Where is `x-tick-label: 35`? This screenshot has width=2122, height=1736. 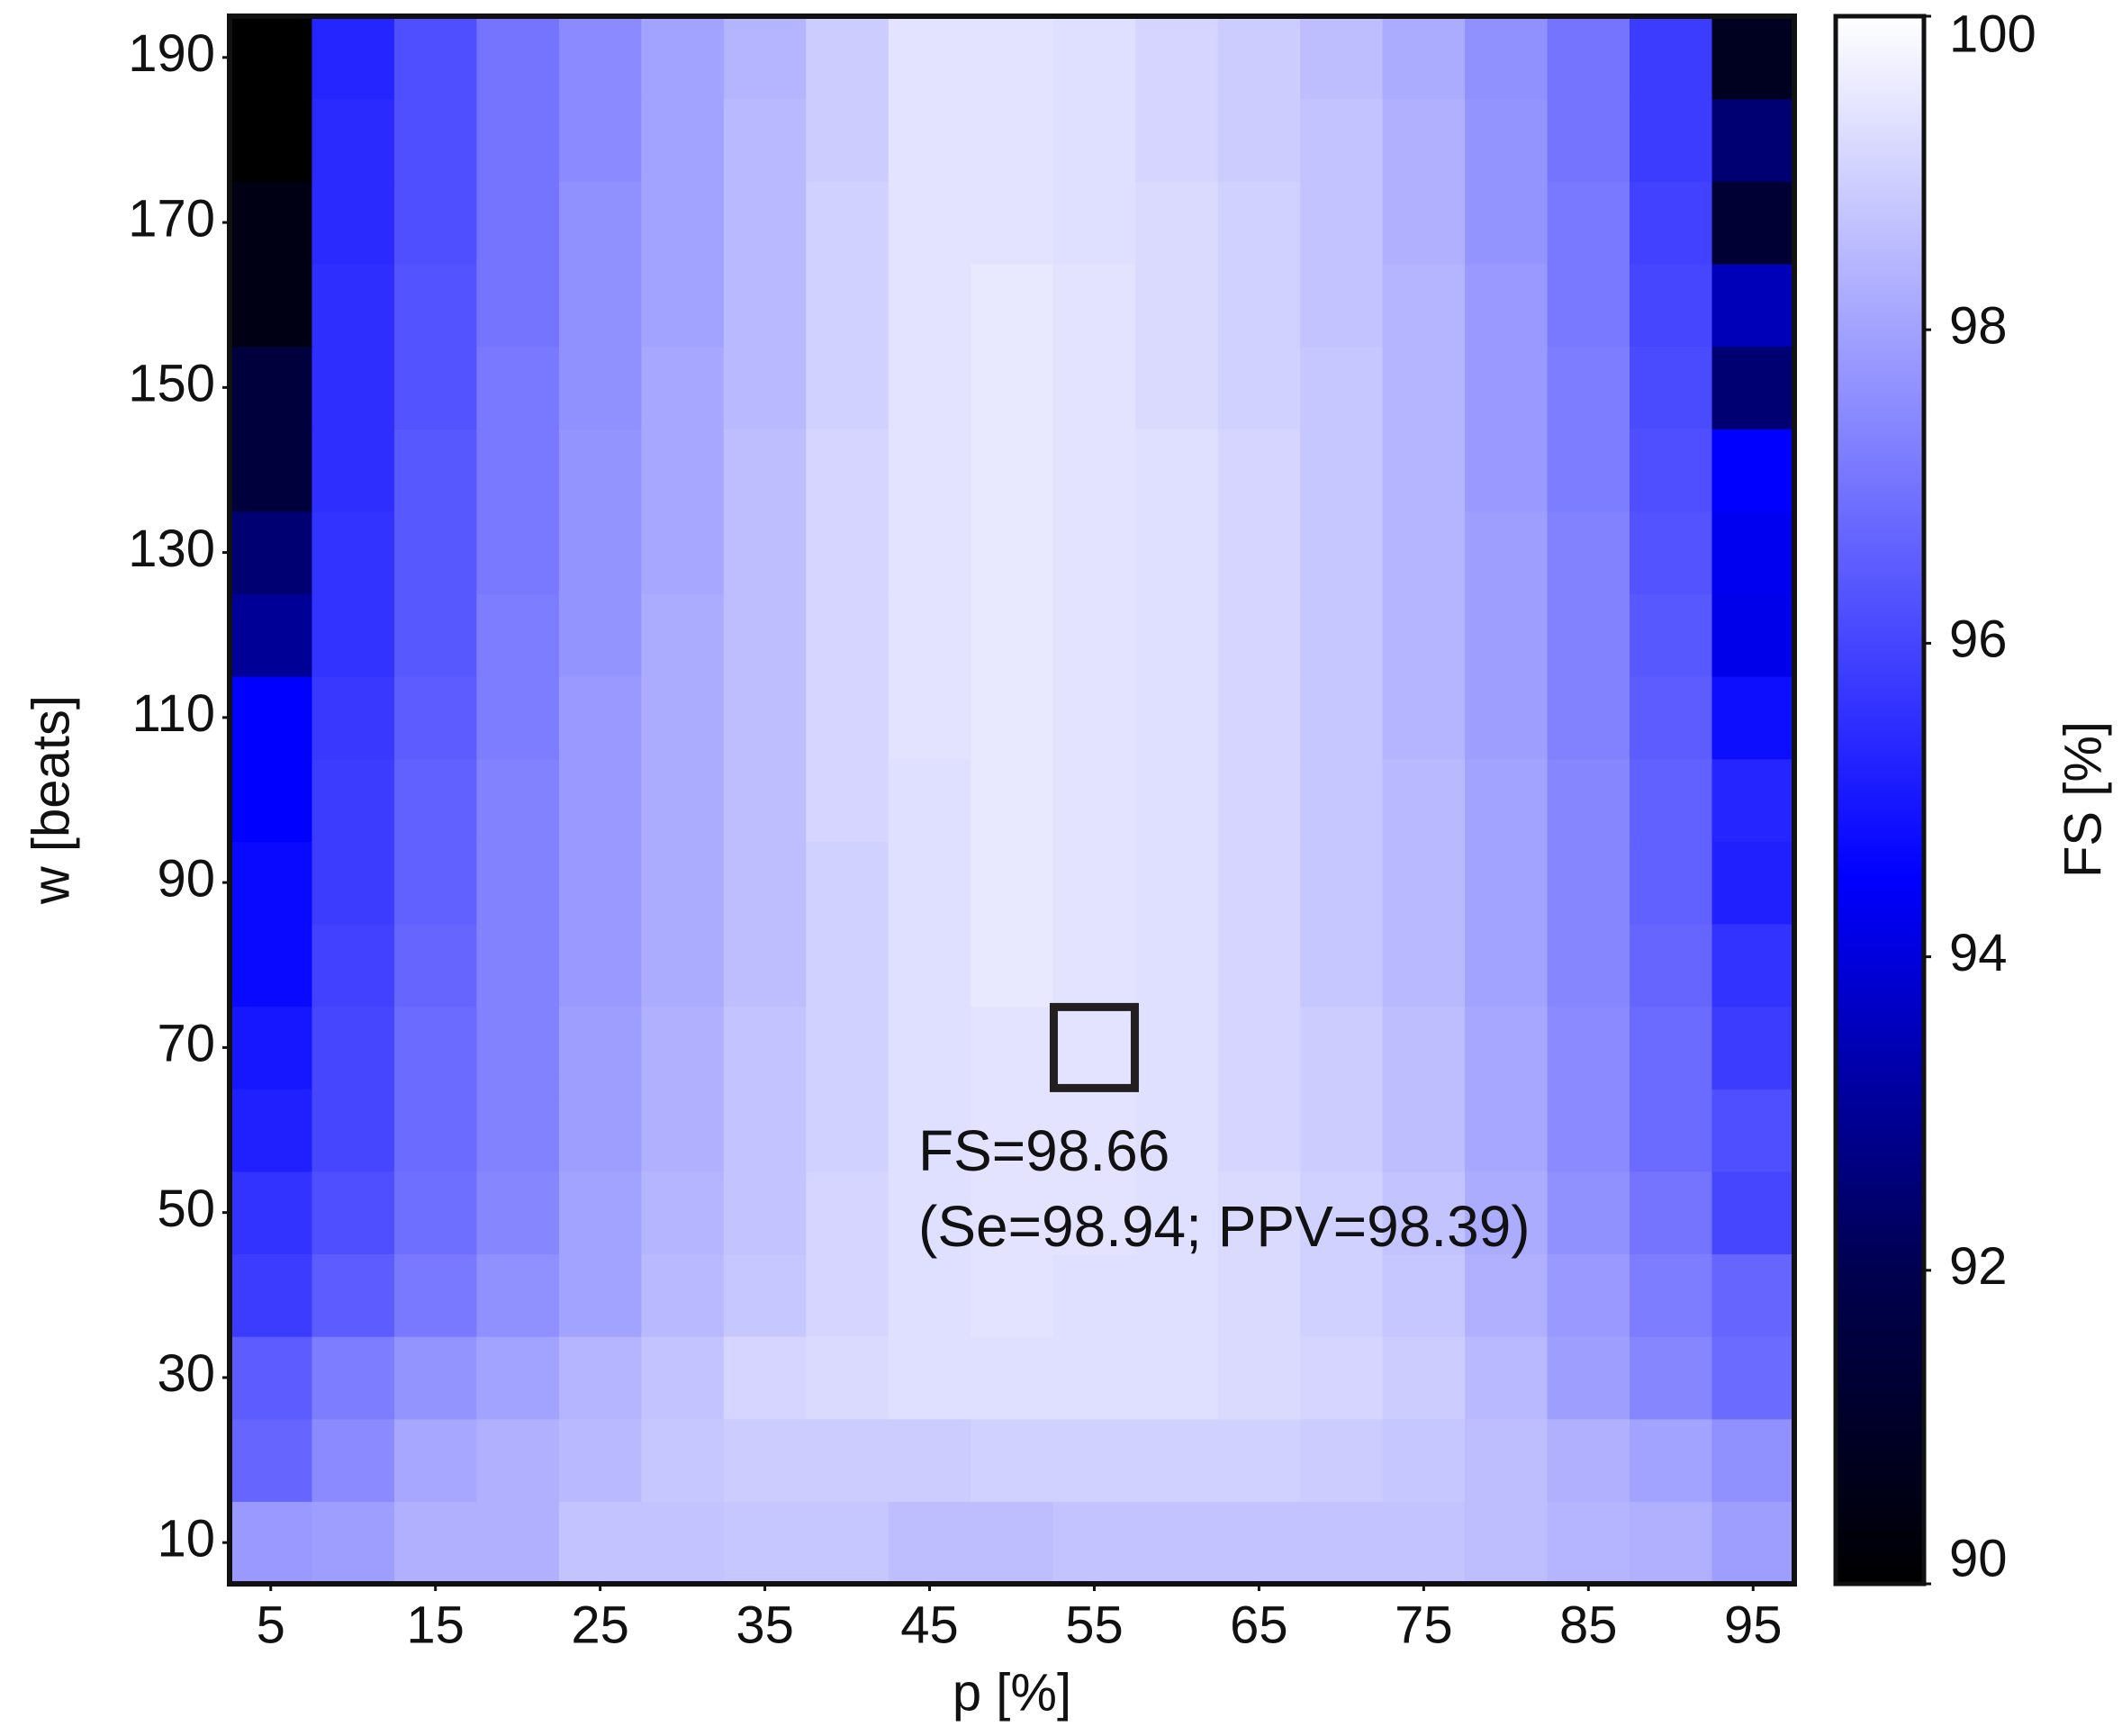 x-tick-label: 35 is located at coordinates (765, 1625).